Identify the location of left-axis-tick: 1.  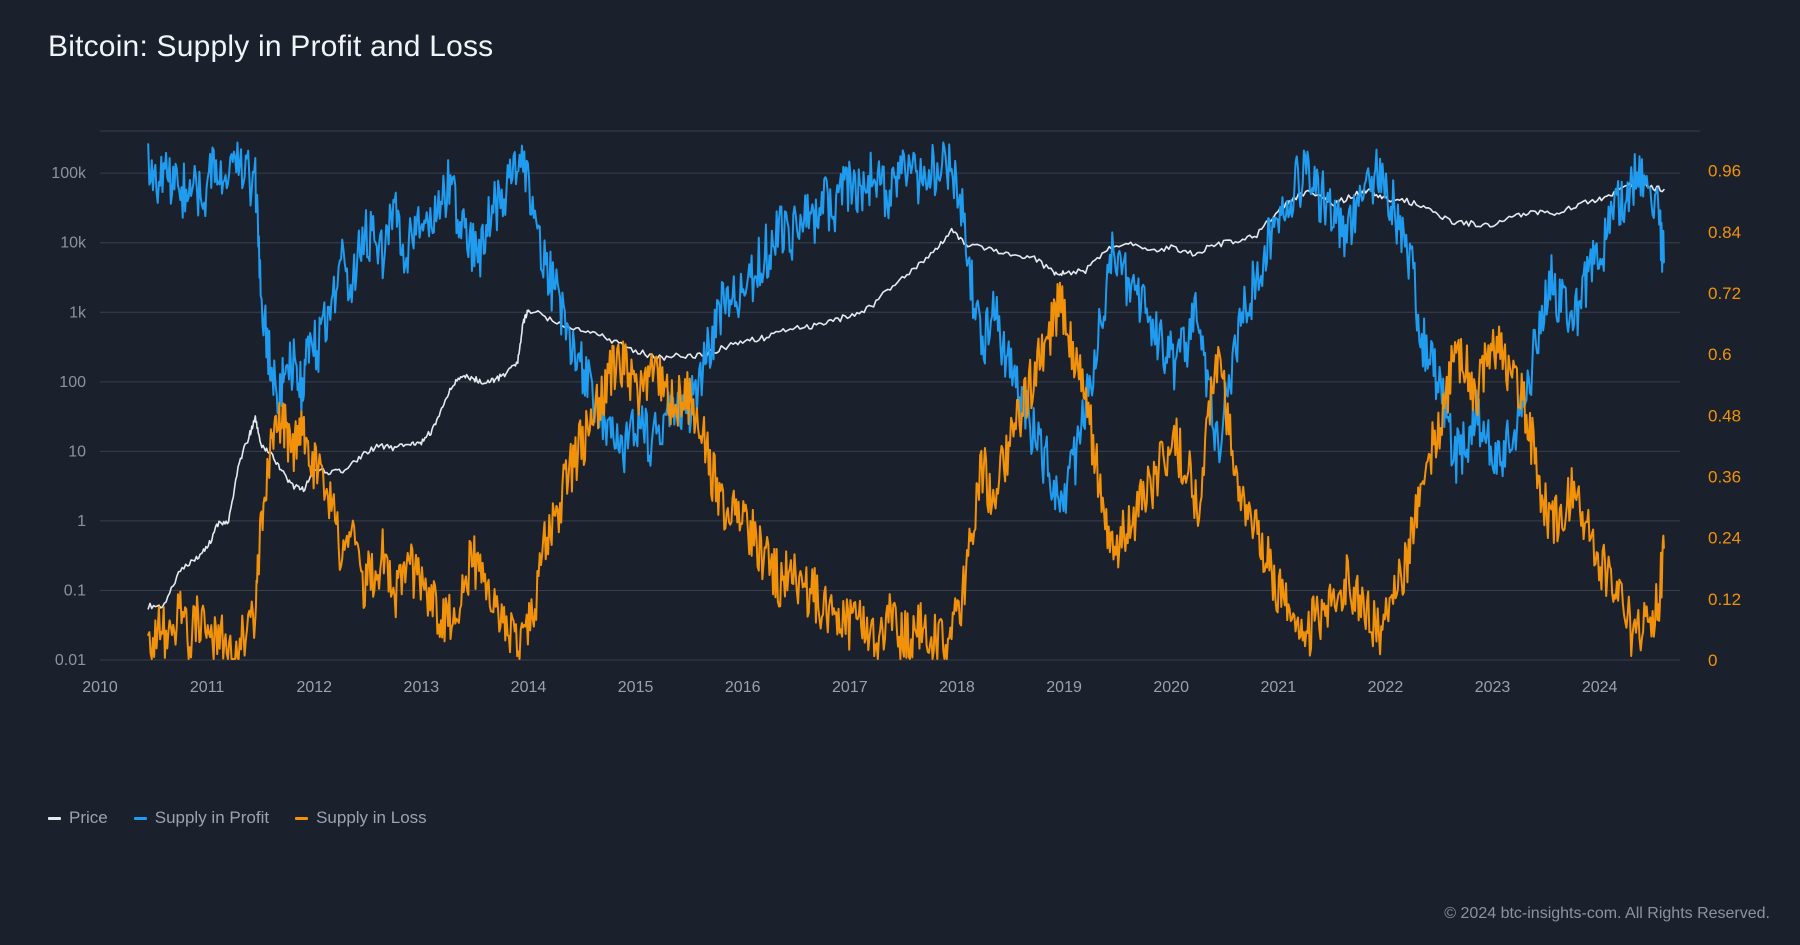
(81, 521).